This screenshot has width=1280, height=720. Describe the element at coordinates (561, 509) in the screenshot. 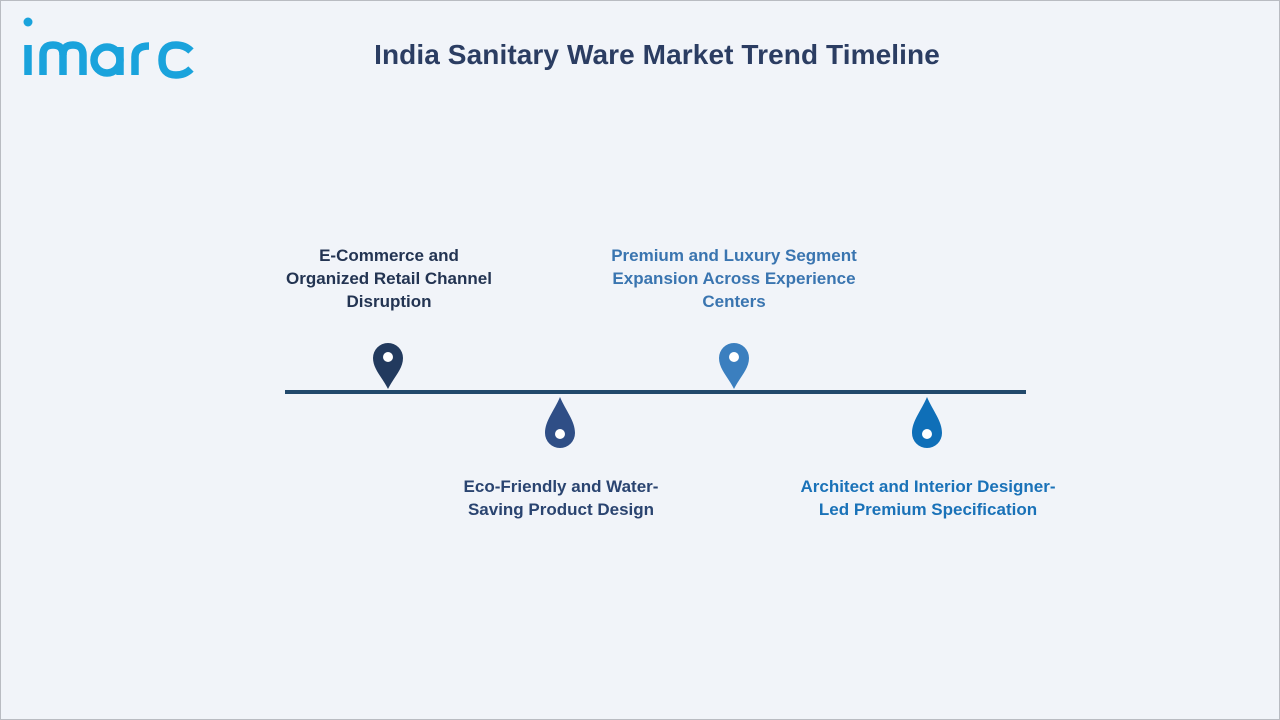

I see `milestone-label-line: Saving Product Design` at that location.